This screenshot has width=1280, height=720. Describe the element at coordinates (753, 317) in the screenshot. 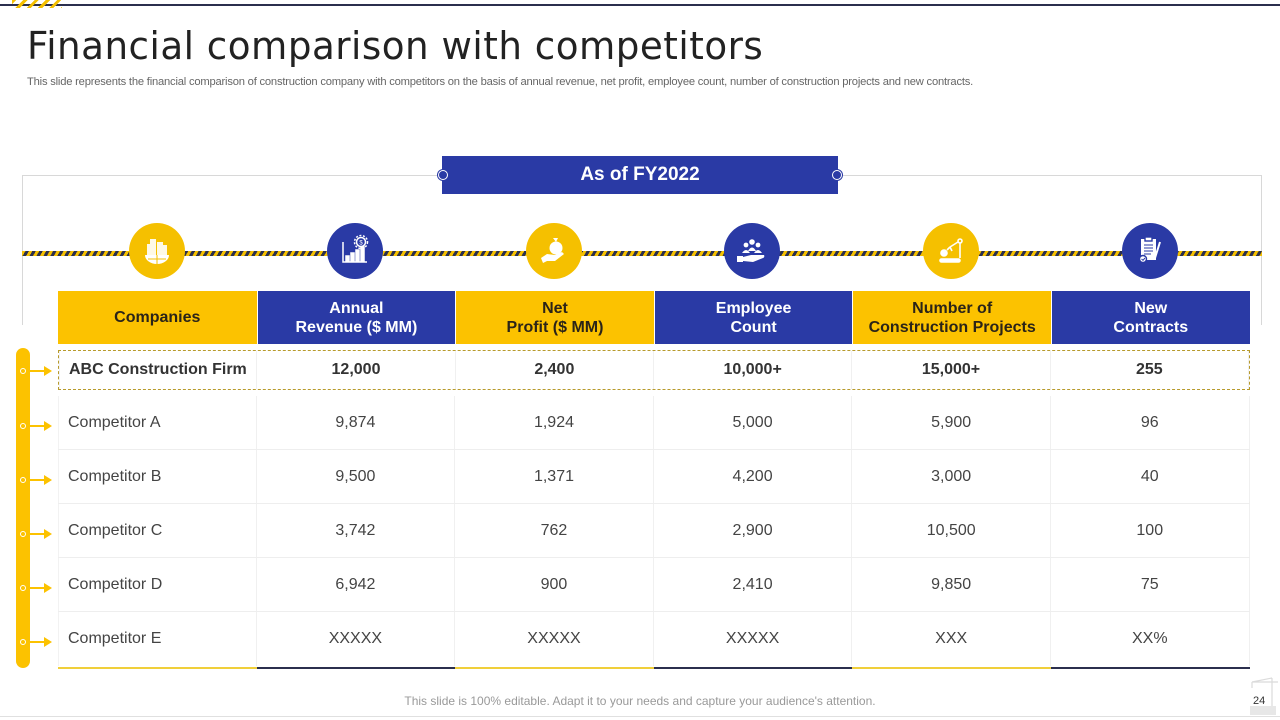

I see `header-employee-count: Employee Count` at that location.